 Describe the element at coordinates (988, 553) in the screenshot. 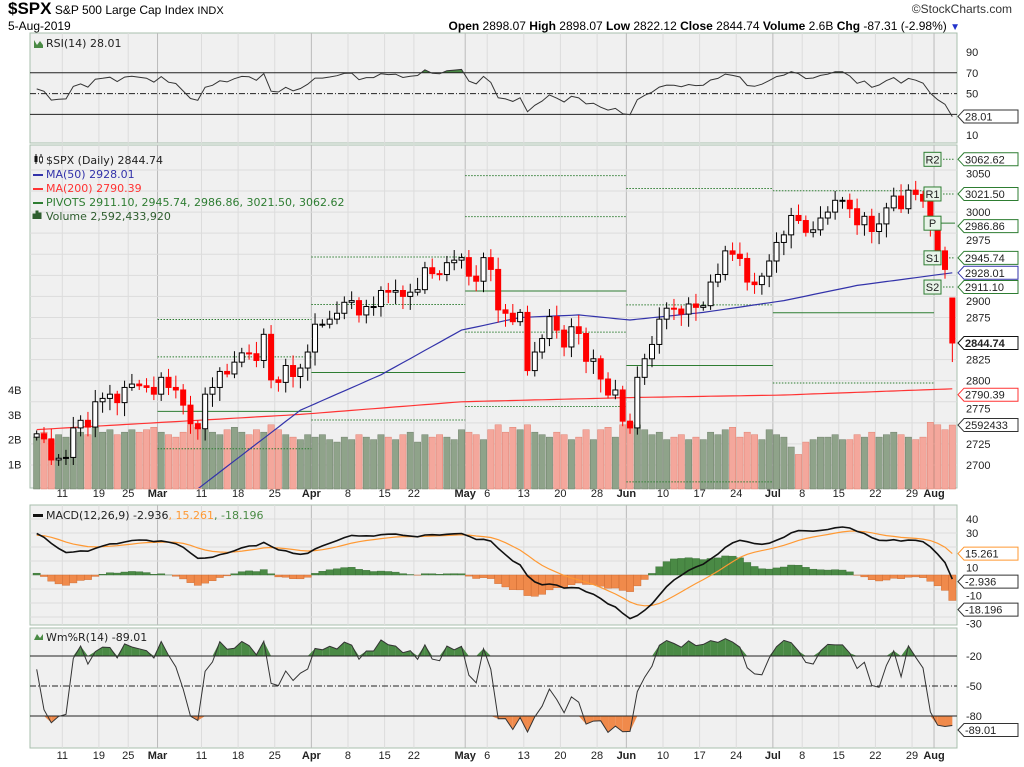

I see `macd-signal-tag-box` at that location.